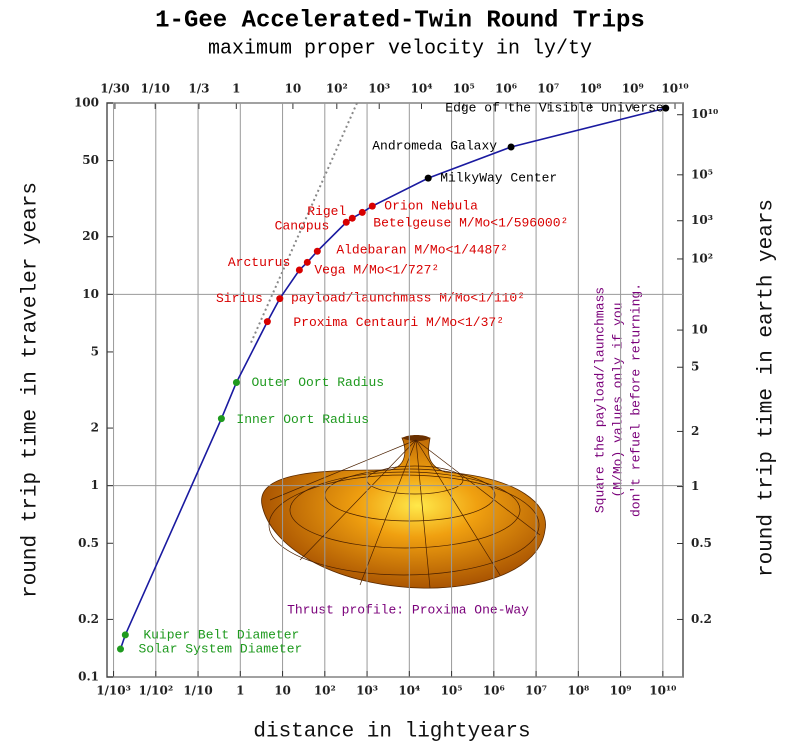 This screenshot has width=800, height=750. Describe the element at coordinates (367, 691) in the screenshot. I see `x-tick-label: 10³` at that location.